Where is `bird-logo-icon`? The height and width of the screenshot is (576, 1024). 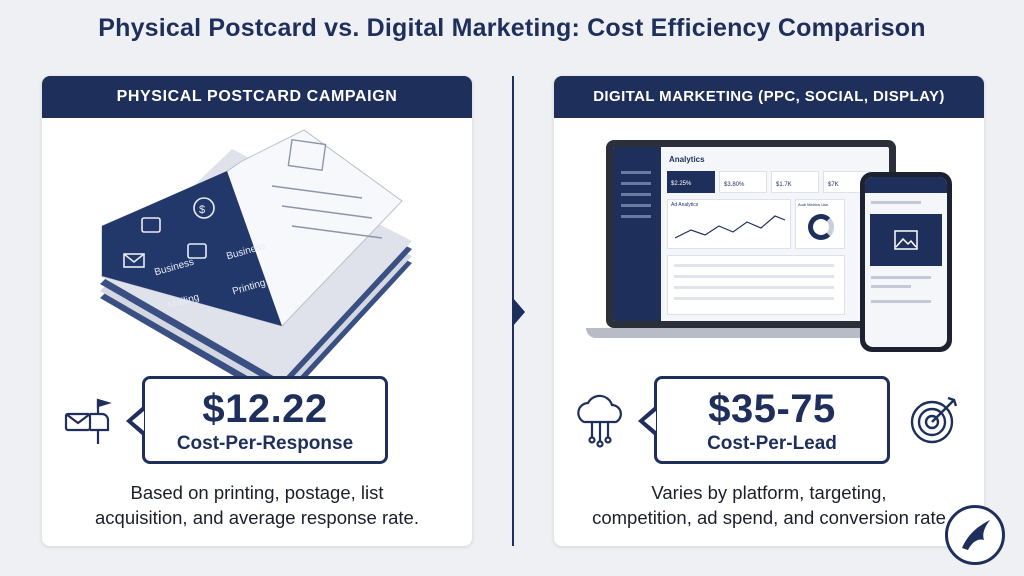
bird-logo-icon is located at coordinates (976, 535).